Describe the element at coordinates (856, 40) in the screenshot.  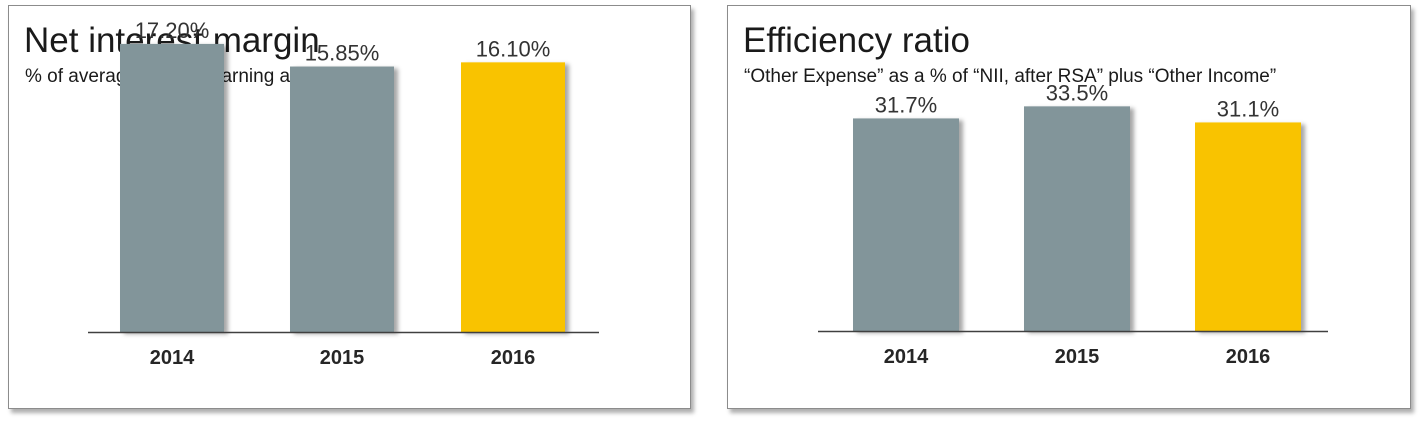
I see `chart-title: Efficiency ratio` at that location.